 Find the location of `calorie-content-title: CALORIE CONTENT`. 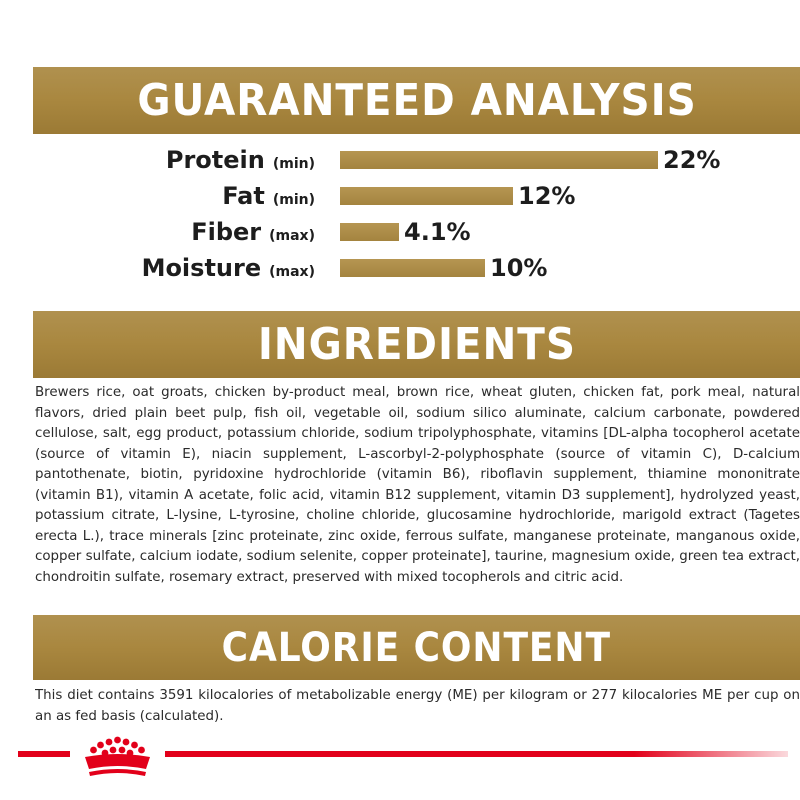

calorie-content-title: CALORIE CONTENT is located at coordinates (416, 647).